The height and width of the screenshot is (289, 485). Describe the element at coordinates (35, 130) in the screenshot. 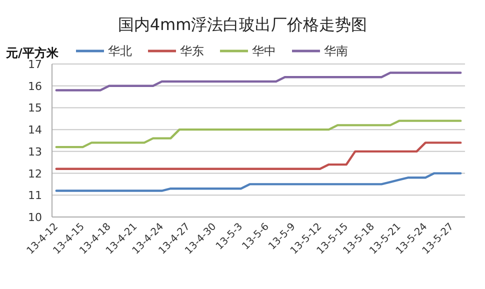

I see `y-tick-label: 14` at that location.